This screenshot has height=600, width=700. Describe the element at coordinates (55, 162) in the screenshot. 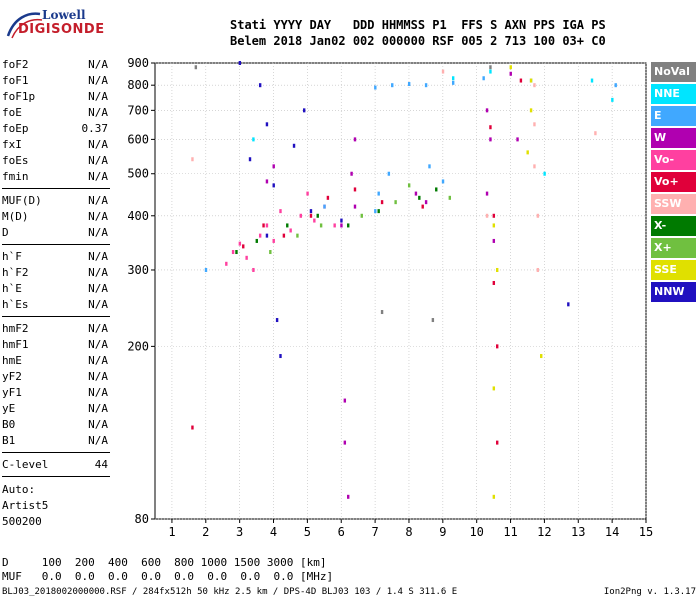

I see `param-row: foEs N/A` at that location.